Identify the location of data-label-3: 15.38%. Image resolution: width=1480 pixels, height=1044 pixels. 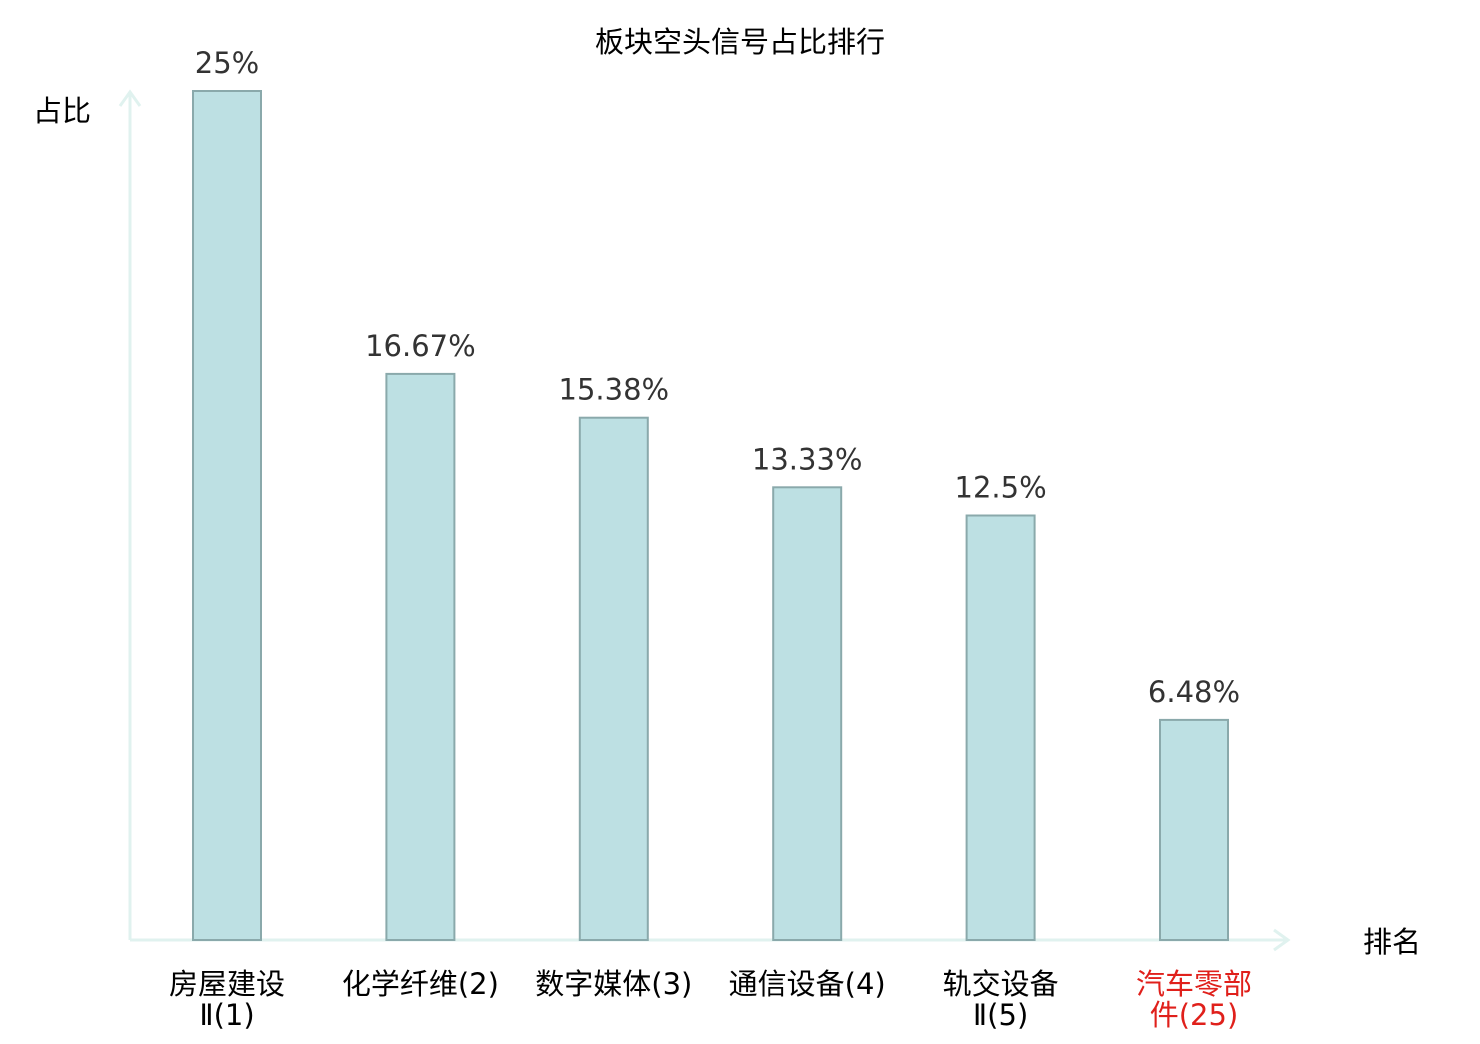
(614, 390).